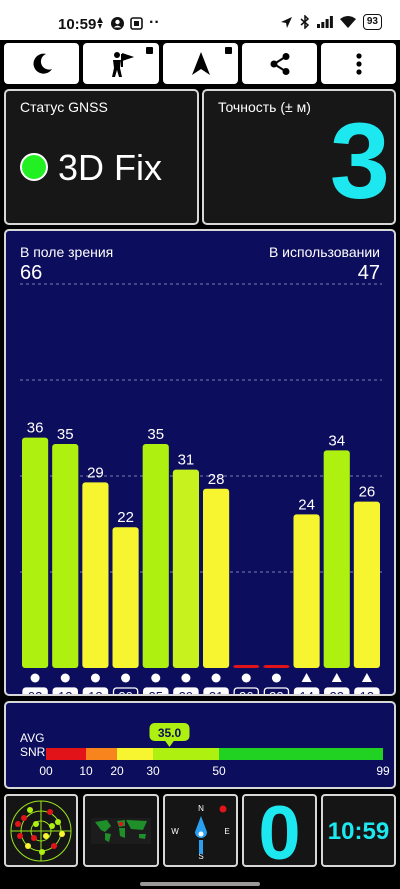 This screenshot has height=889, width=400. Describe the element at coordinates (117, 23) in the screenshot. I see `account-icon` at that location.